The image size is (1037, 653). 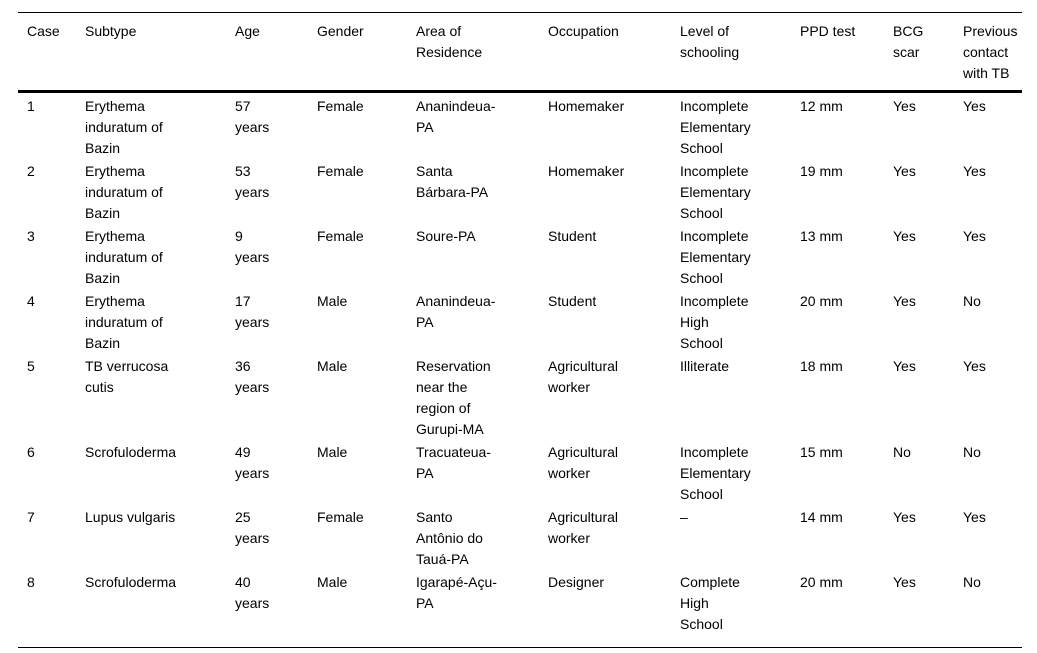 What do you see at coordinates (31, 366) in the screenshot?
I see `table-cell: 5` at bounding box center [31, 366].